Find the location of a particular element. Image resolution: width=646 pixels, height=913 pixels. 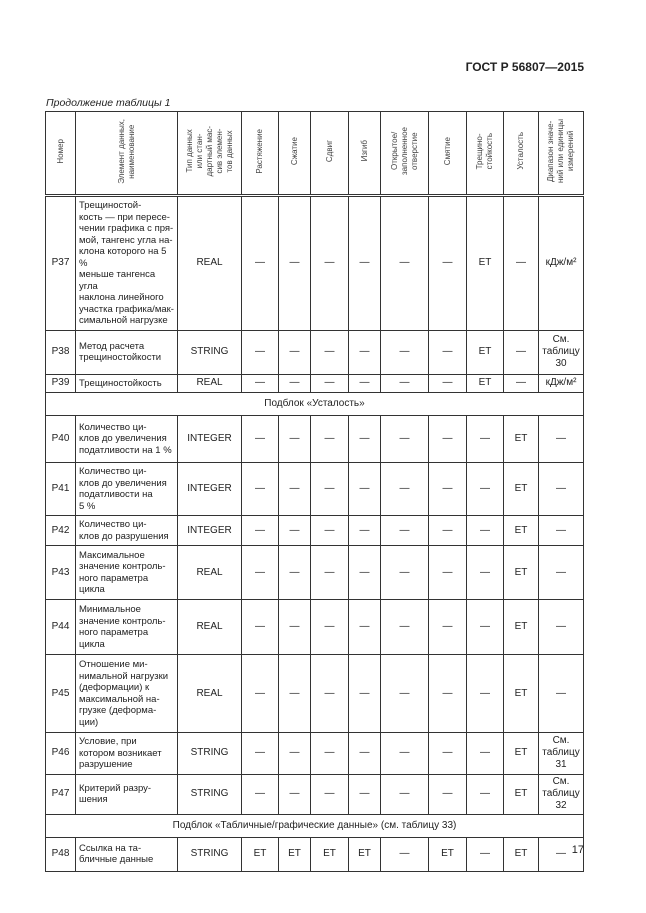

column-header-label: Номер is located at coordinates (60, 151).